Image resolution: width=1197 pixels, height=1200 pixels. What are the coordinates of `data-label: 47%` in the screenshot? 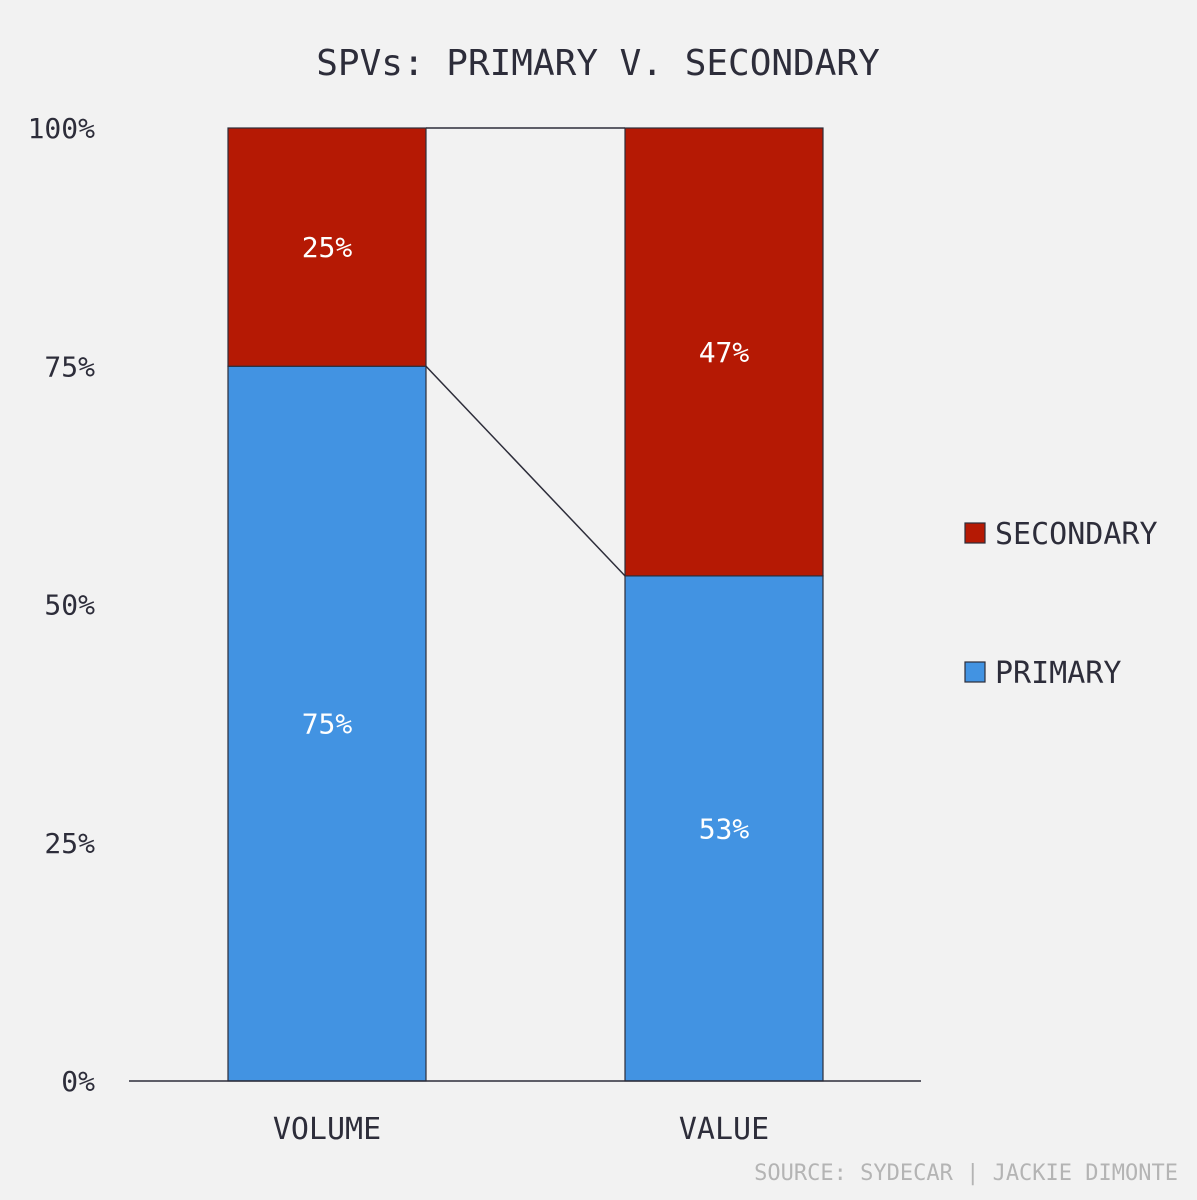 It's located at (724, 352).